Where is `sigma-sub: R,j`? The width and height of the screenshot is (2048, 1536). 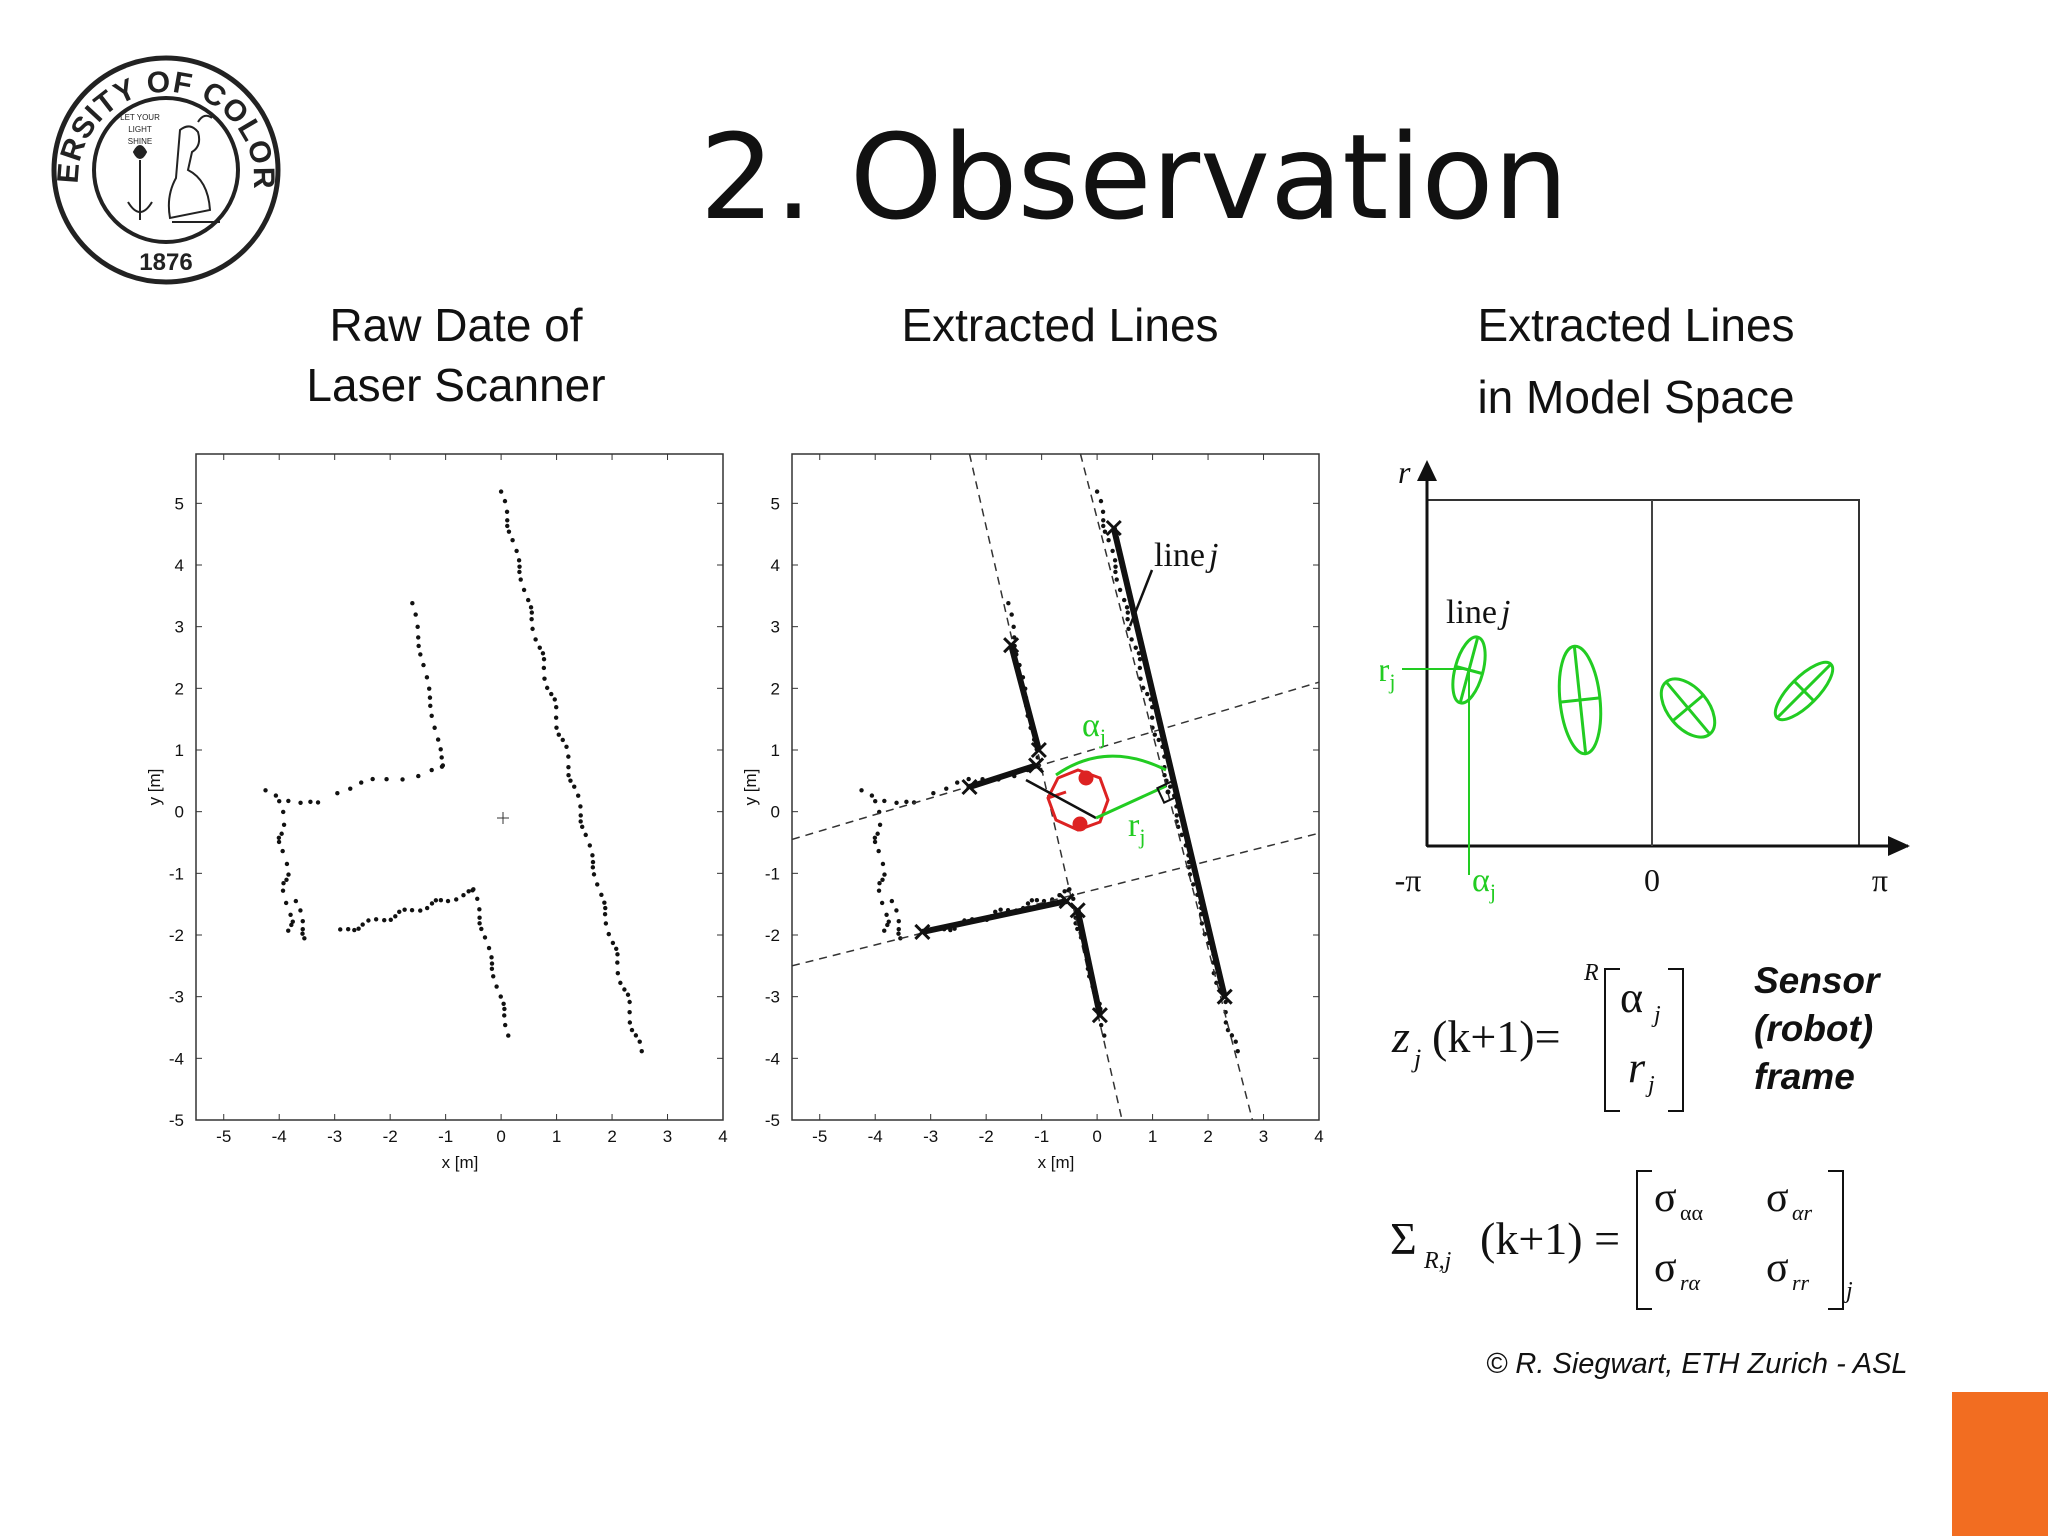 sigma-sub: R,j is located at coordinates (1438, 1261).